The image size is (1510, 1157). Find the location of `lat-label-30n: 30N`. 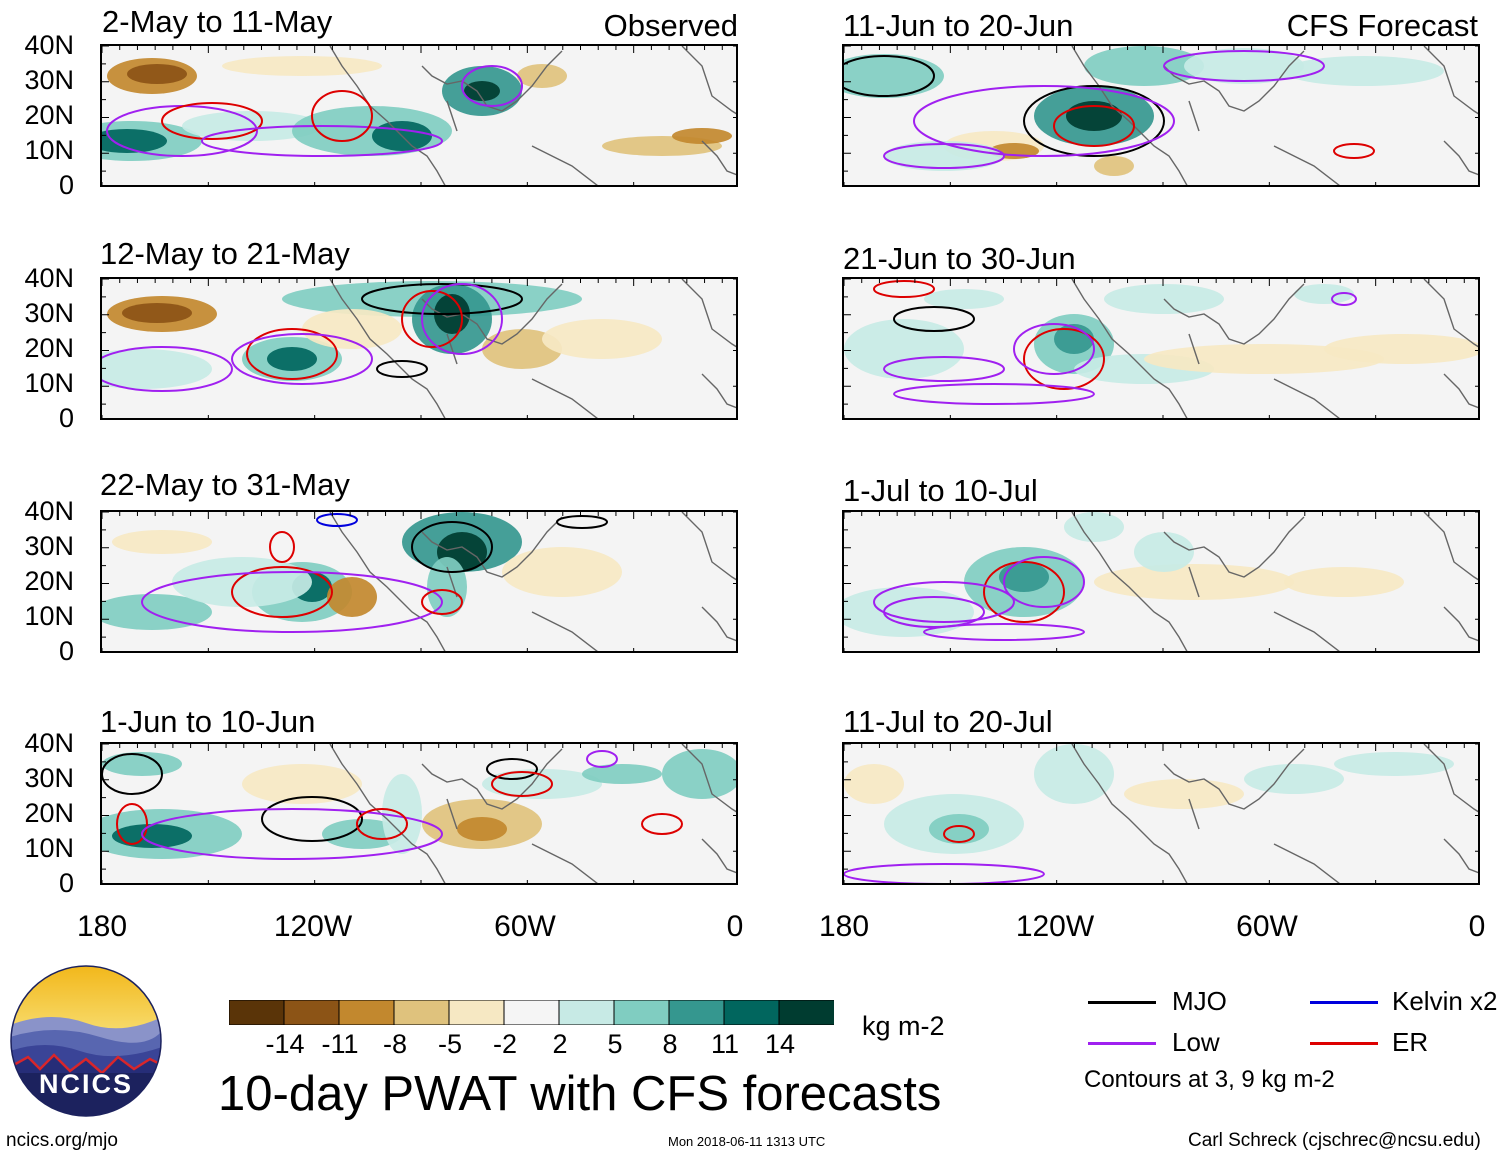

lat-label-30n: 30N is located at coordinates (49, 778).